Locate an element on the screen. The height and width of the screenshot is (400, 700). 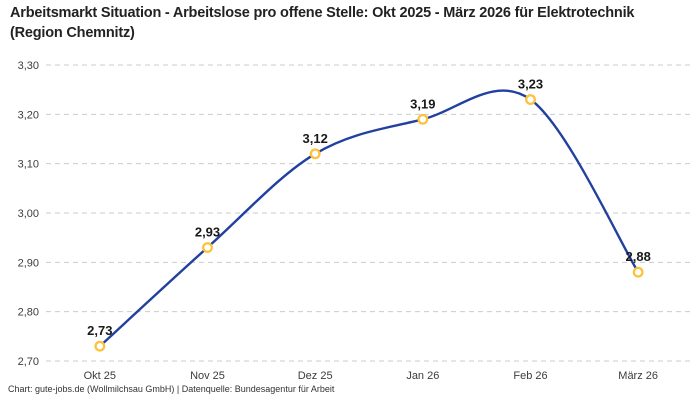
data-point-label: 2,88 is located at coordinates (638, 256).